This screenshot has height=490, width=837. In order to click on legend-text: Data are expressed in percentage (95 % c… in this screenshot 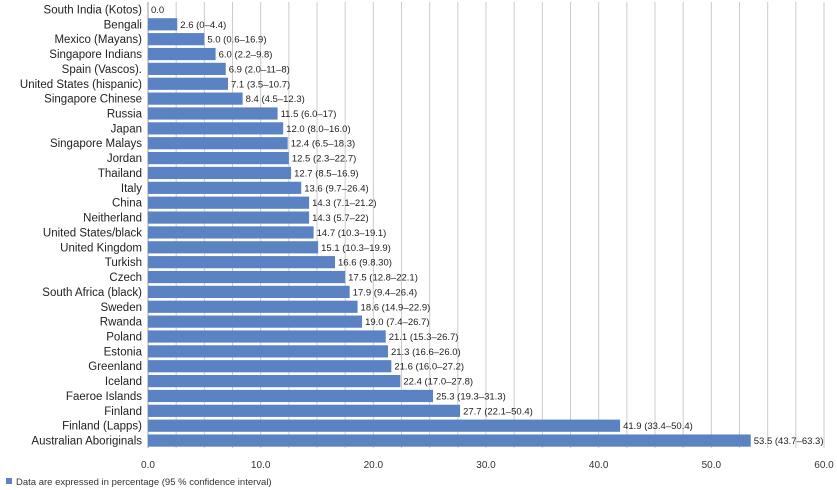, I will do `click(144, 482)`.